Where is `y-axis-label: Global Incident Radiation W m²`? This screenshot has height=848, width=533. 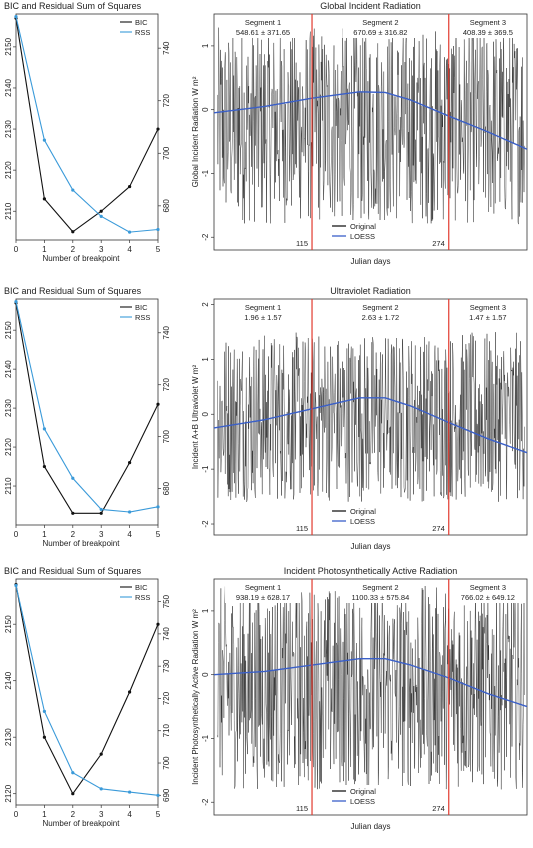
y-axis-label: Global Incident Radiation W m² is located at coordinates (195, 131).